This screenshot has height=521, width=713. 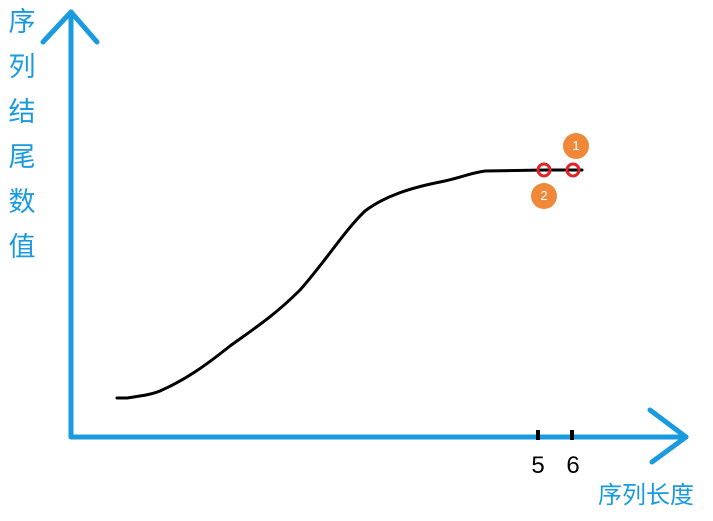 I want to click on tick-label-5: 5, so click(x=538, y=465).